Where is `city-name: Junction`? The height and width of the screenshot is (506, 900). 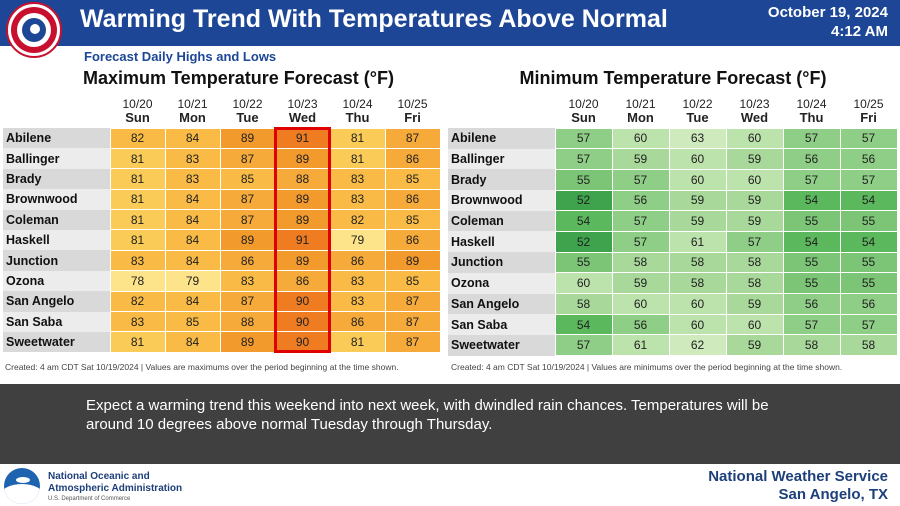
city-name: Junction is located at coordinates (56, 260).